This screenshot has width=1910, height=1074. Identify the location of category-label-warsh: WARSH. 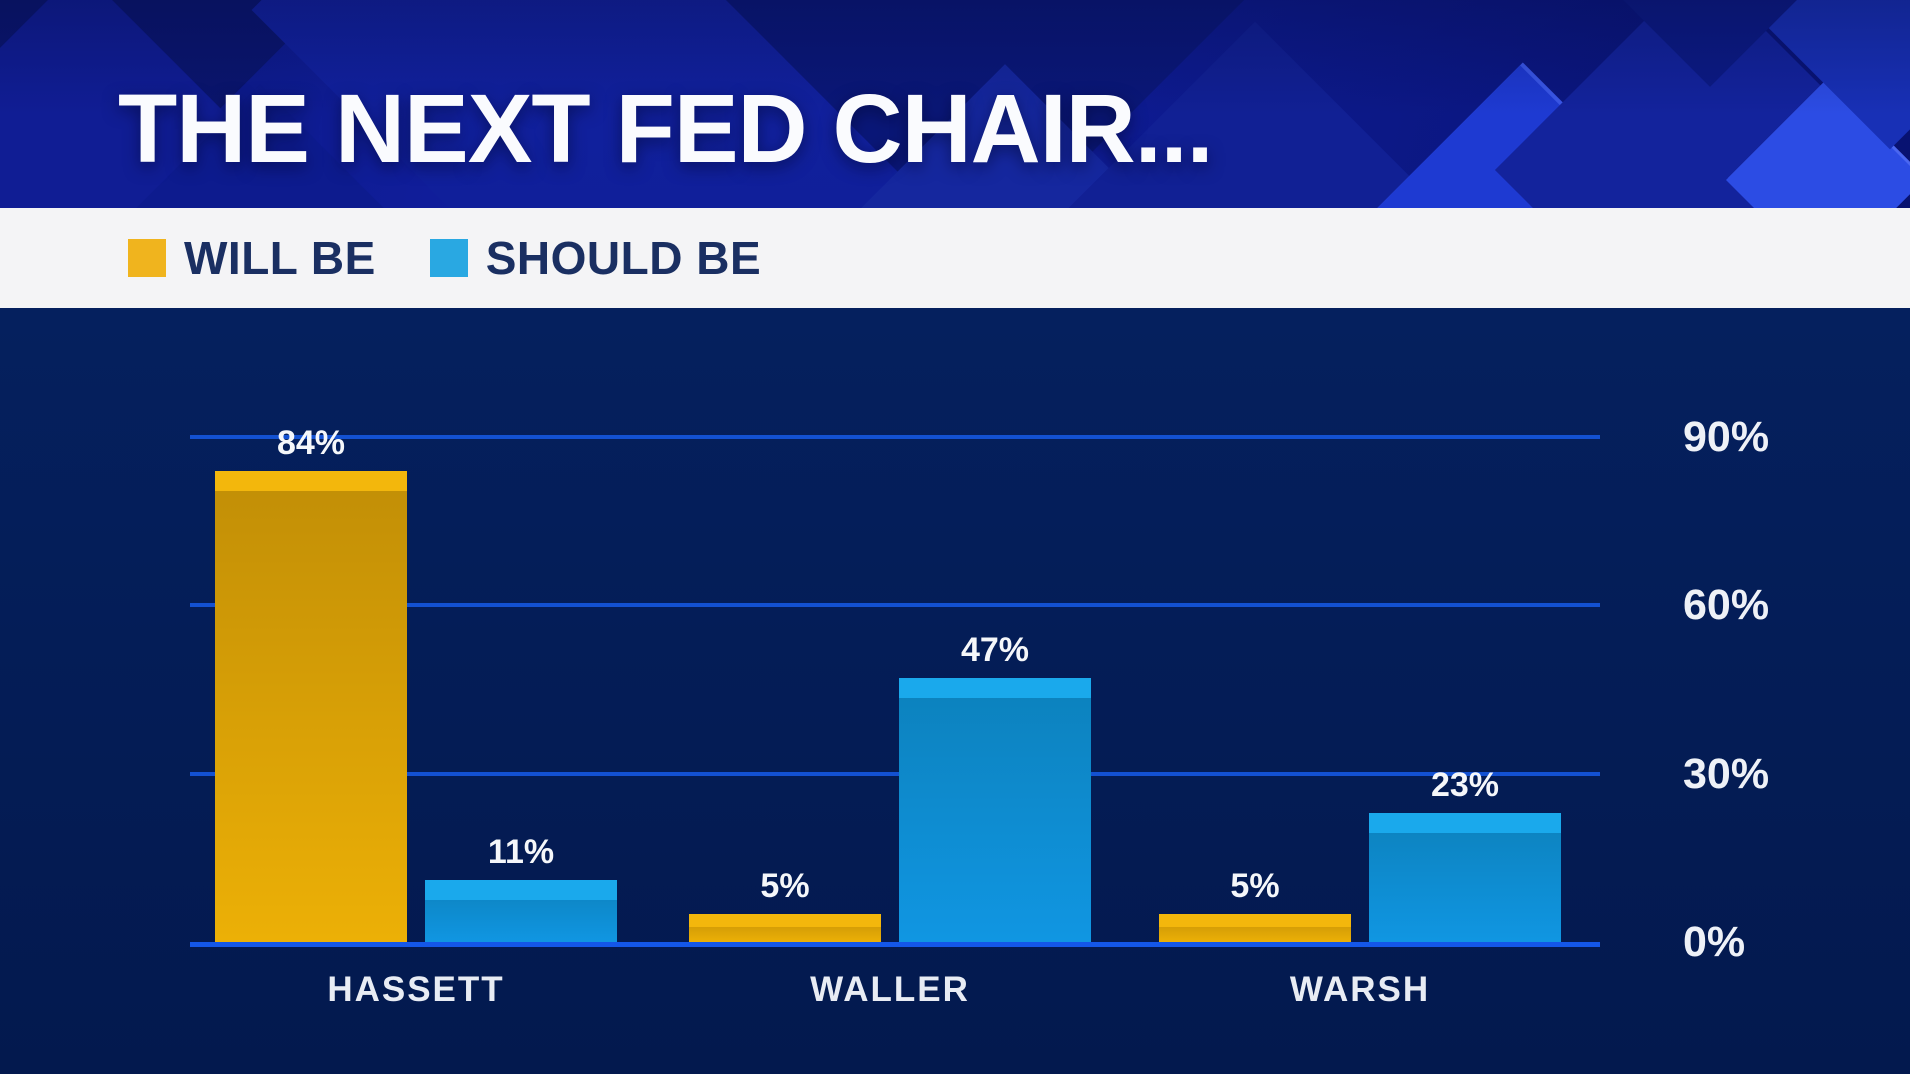
(1360, 989).